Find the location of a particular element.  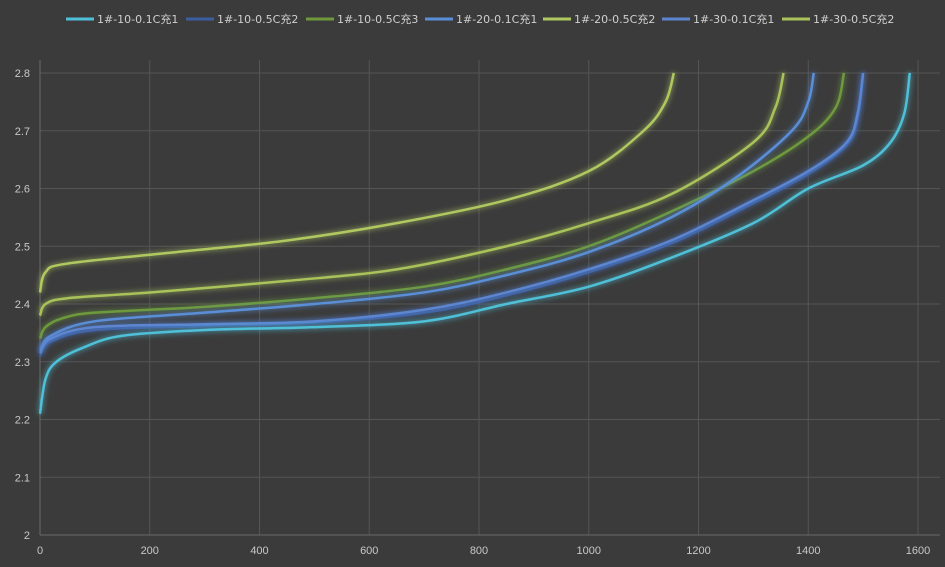

y-tick-label: 2 is located at coordinates (27, 536).